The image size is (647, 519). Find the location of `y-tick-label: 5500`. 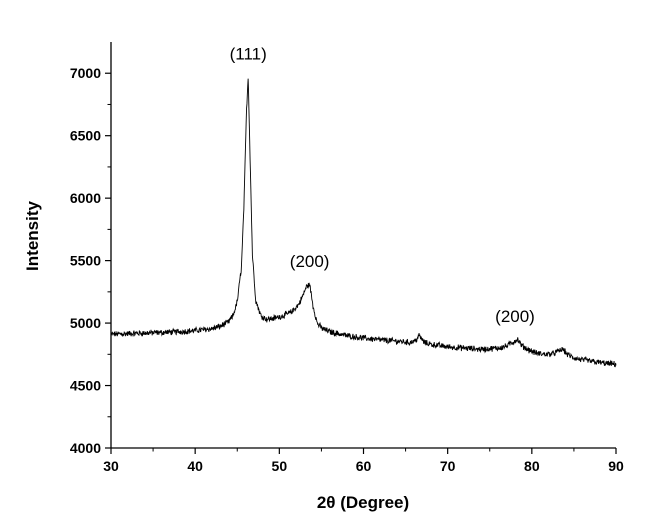

y-tick-label: 5500 is located at coordinates (85, 261).